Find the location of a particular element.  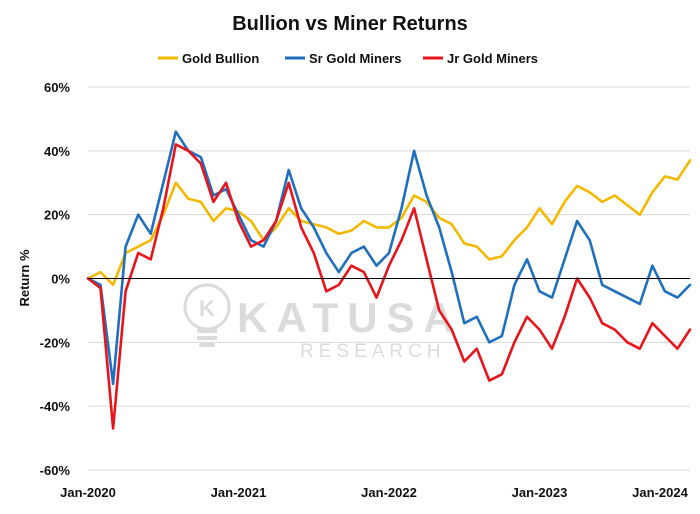

y-tick-label: 60% is located at coordinates (57, 87).